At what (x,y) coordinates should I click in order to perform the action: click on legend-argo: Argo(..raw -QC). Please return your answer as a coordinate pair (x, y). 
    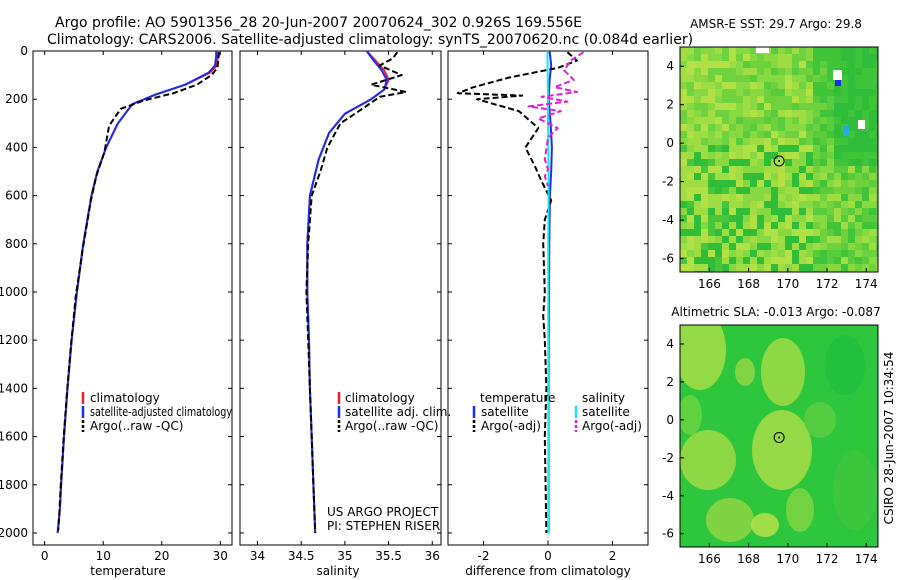
    Looking at the image, I should click on (136, 426).